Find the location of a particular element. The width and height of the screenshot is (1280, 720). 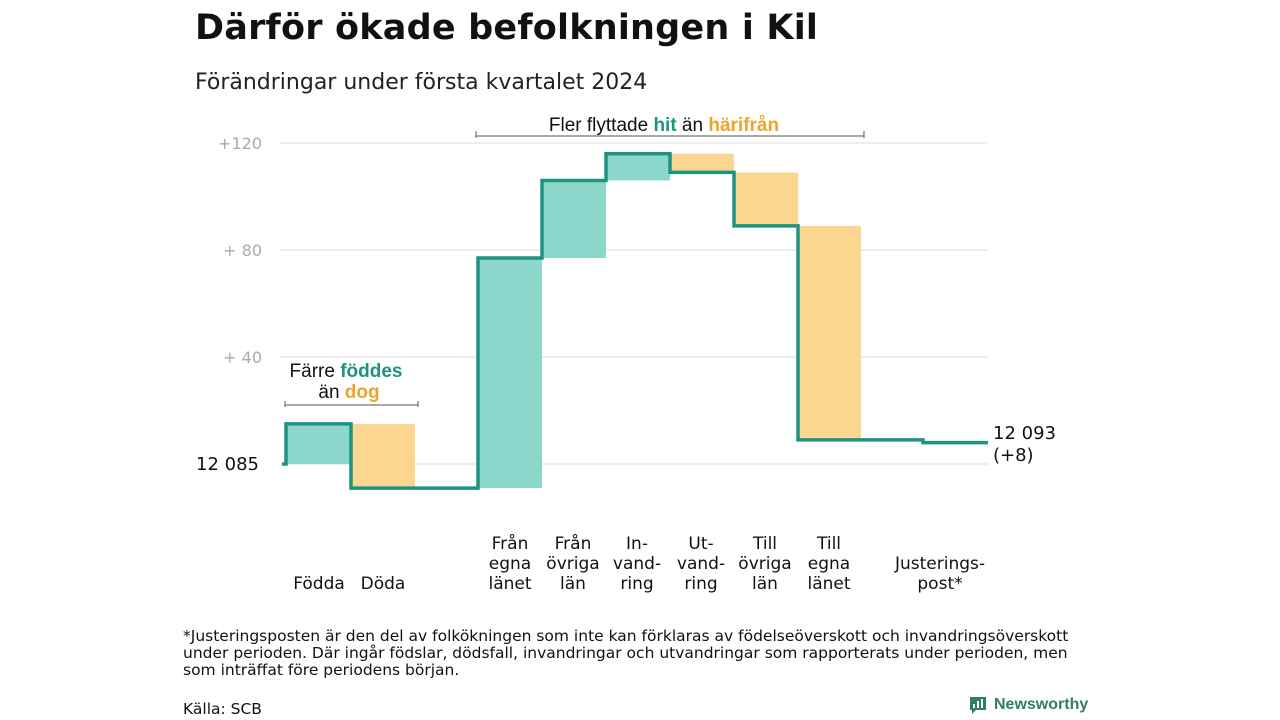

brand-name: Newsworthy is located at coordinates (1041, 704).